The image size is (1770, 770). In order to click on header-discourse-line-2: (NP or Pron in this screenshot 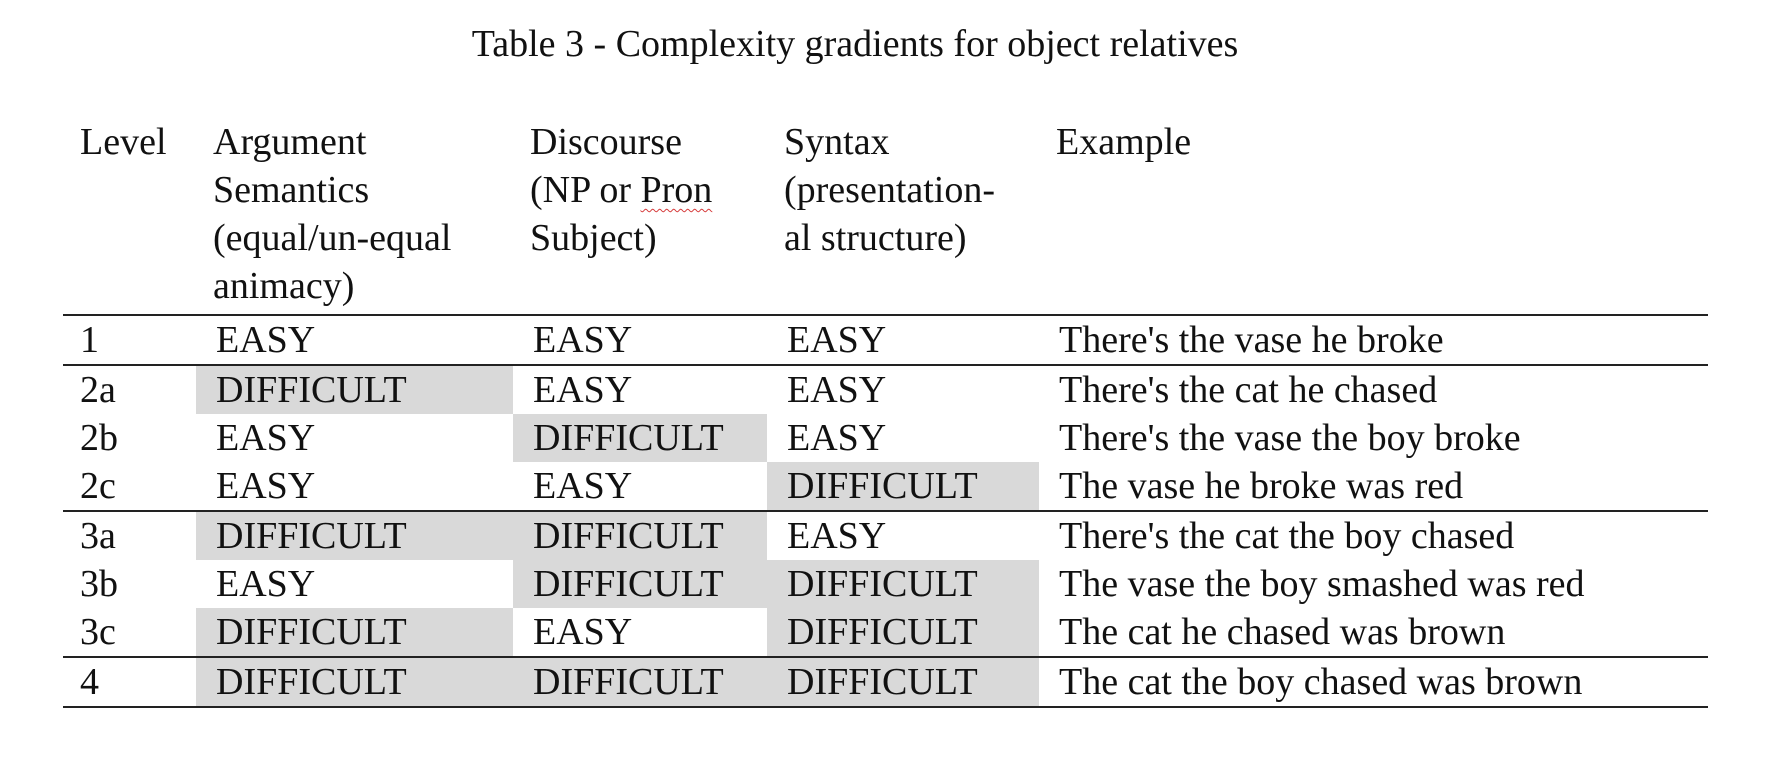, I will do `click(648, 190)`.